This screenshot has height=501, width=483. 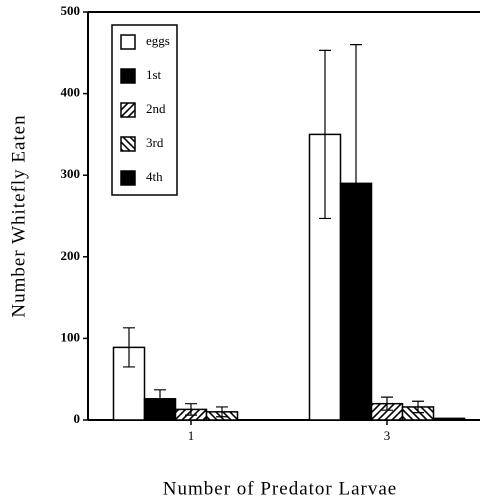 What do you see at coordinates (449, 419) in the screenshot?
I see `bar` at bounding box center [449, 419].